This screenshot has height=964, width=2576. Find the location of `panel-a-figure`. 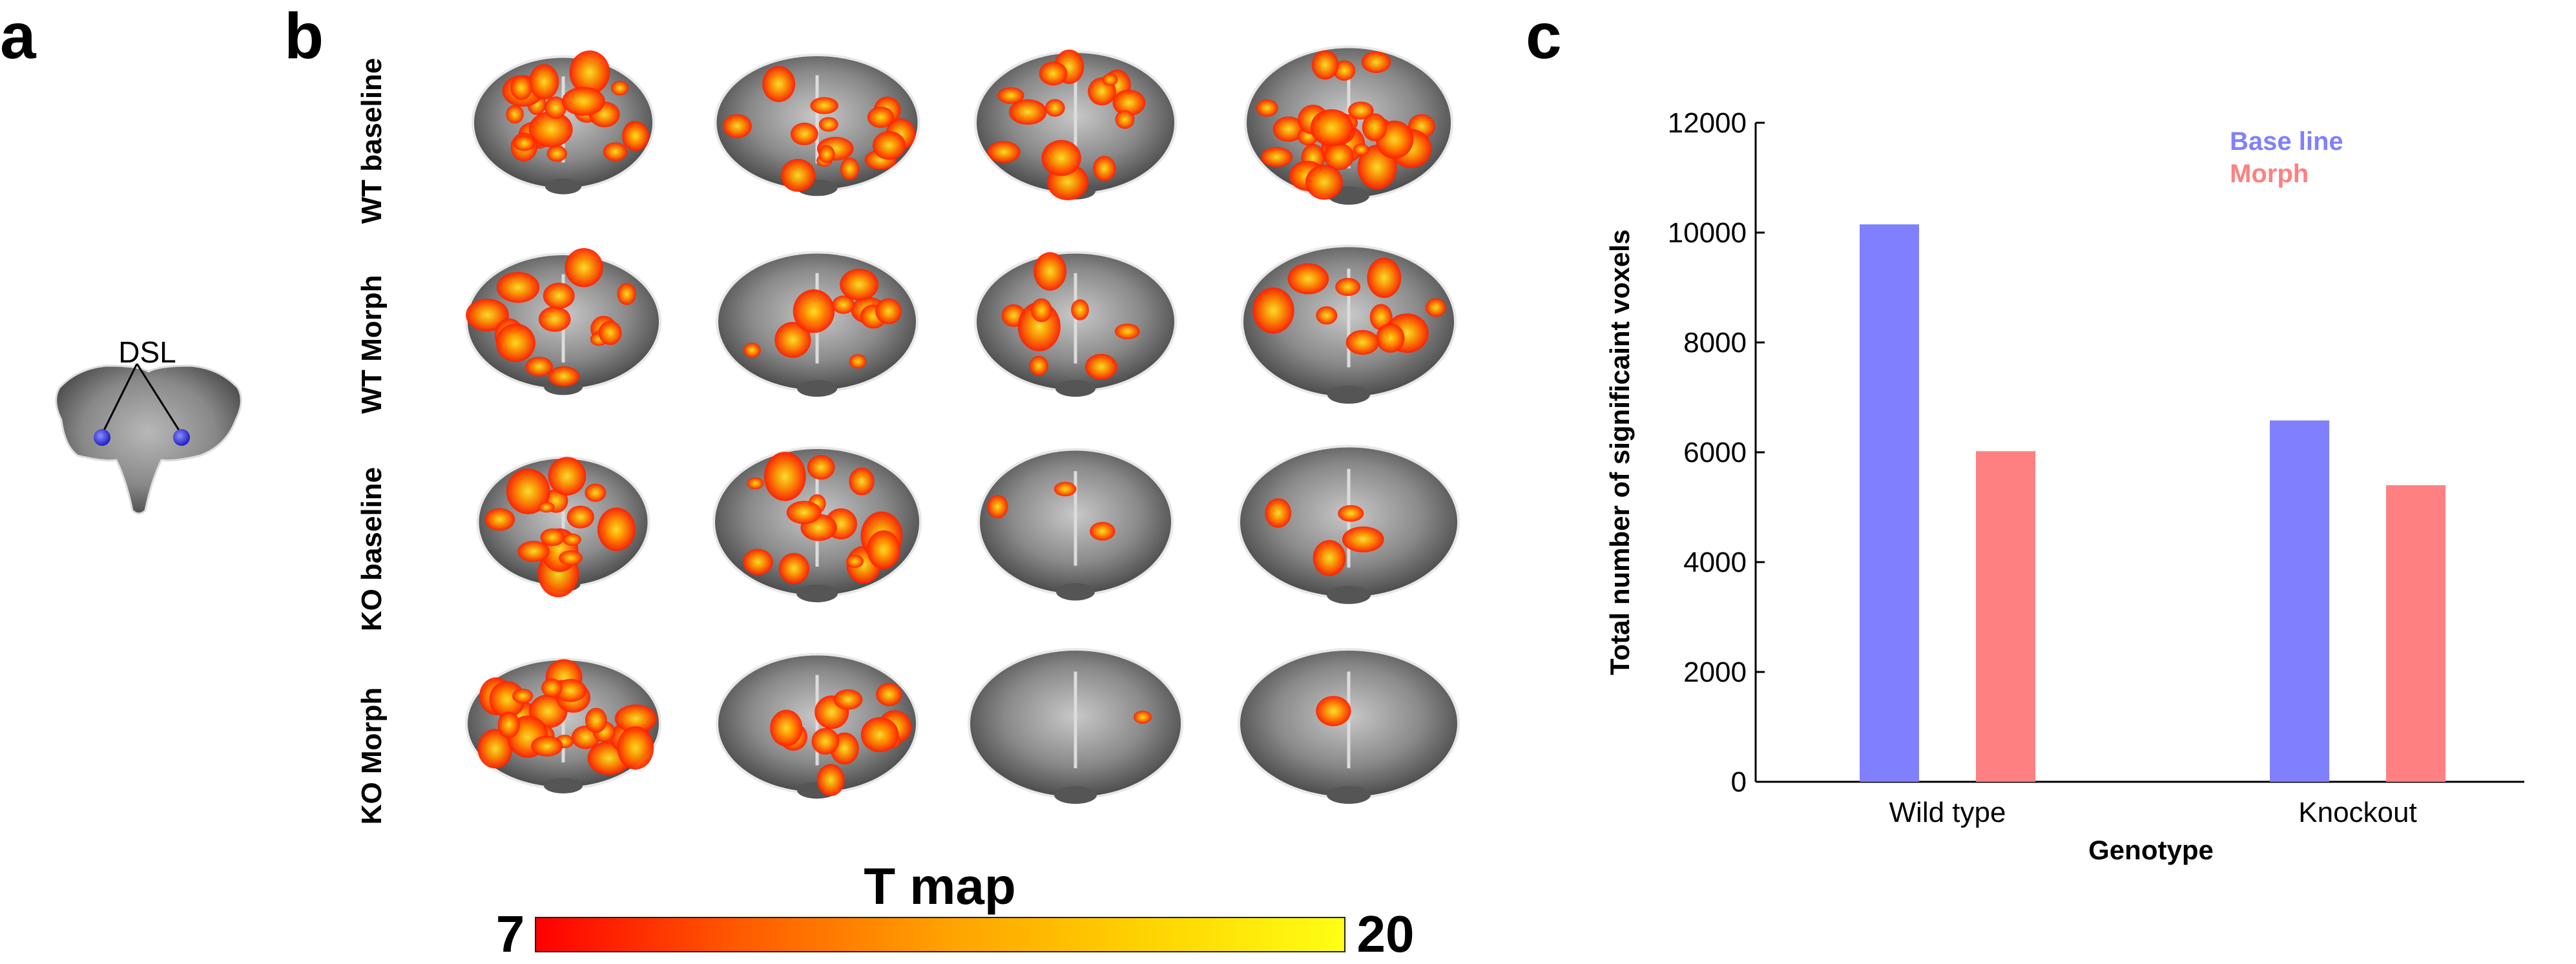

panel-a-figure is located at coordinates (148, 439).